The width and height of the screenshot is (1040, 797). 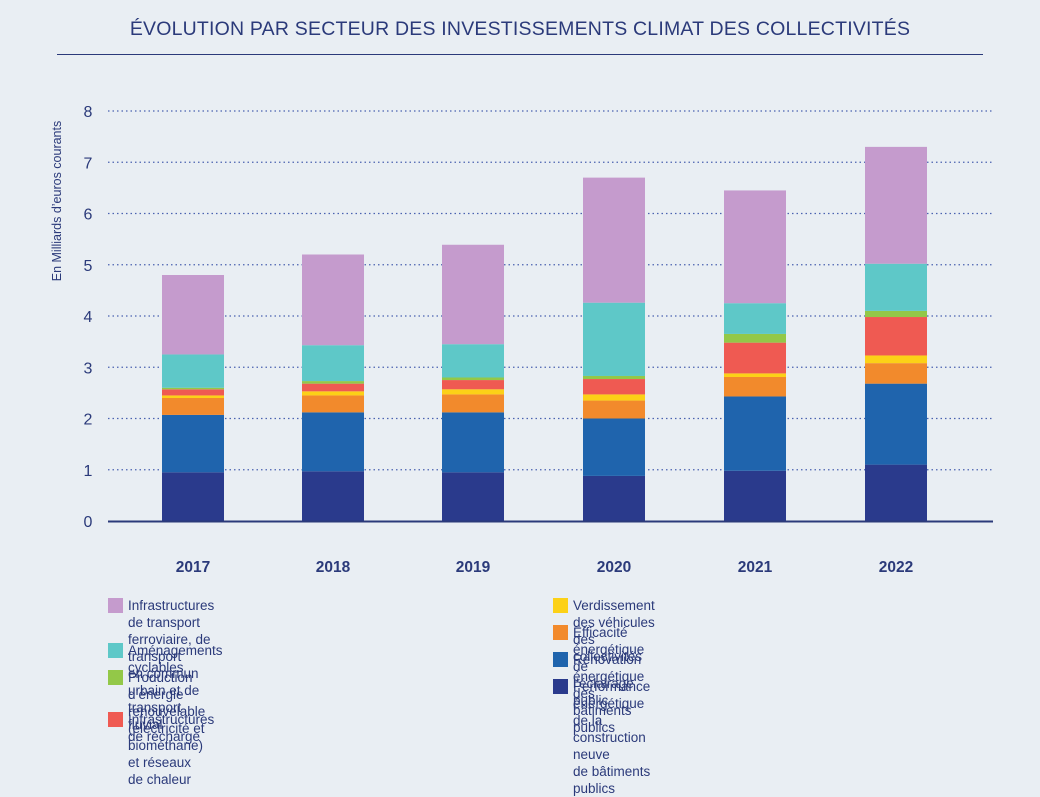 What do you see at coordinates (473, 567) in the screenshot?
I see `x-tick-label: 2019` at bounding box center [473, 567].